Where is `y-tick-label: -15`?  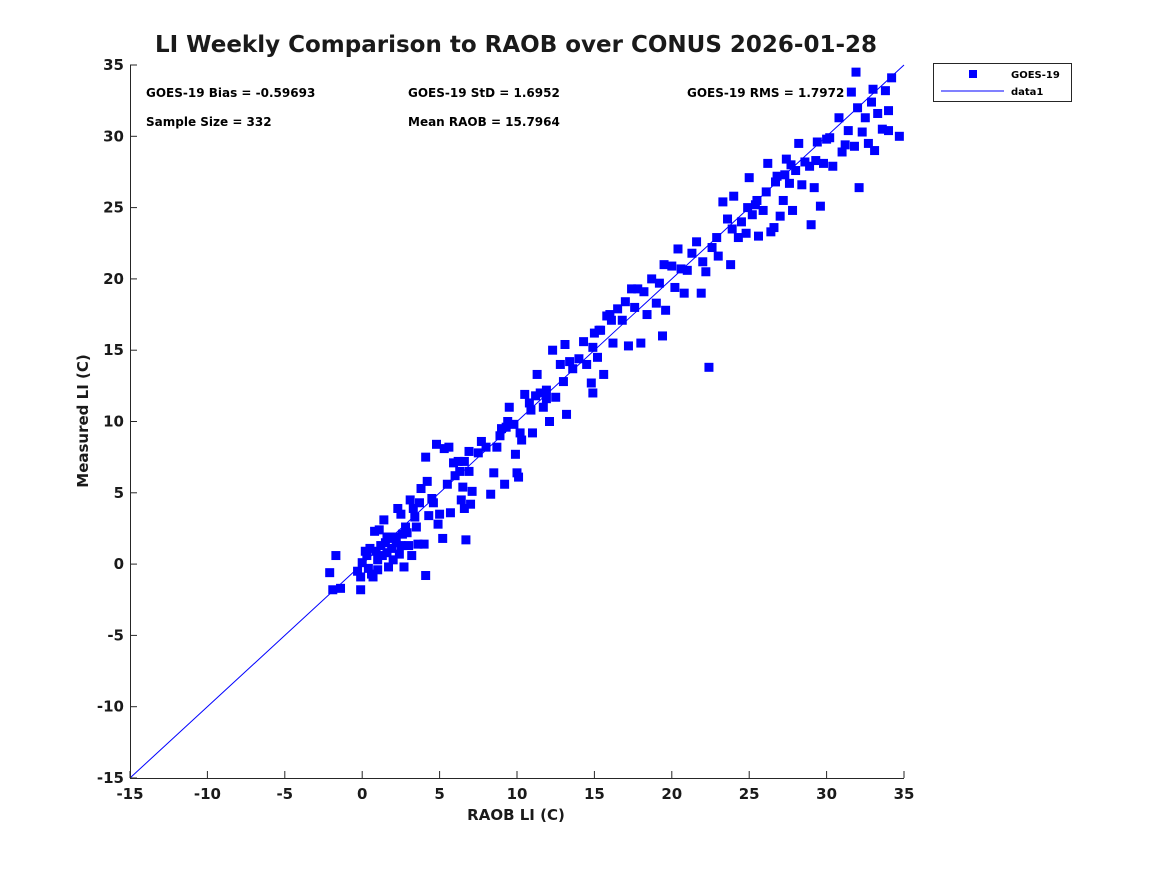 y-tick-label: -15 is located at coordinates (110, 778).